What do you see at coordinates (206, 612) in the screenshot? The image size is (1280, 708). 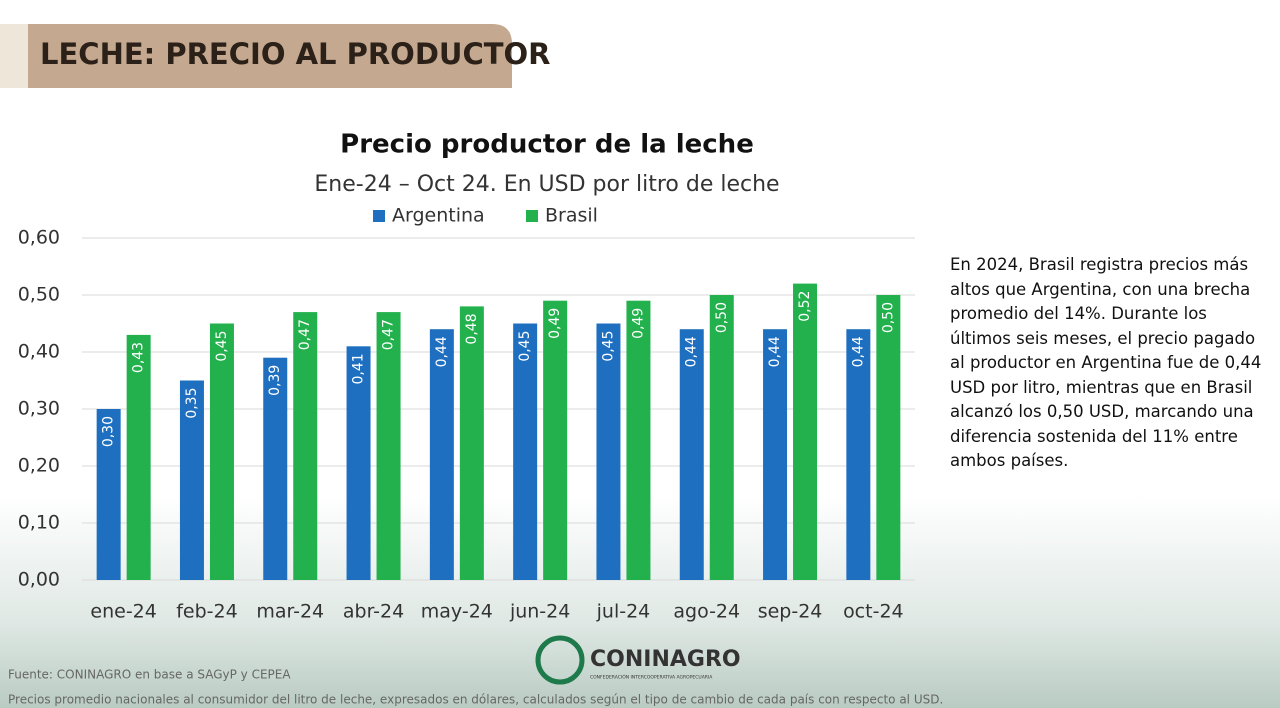 I see `x-tick-label: feb-24` at bounding box center [206, 612].